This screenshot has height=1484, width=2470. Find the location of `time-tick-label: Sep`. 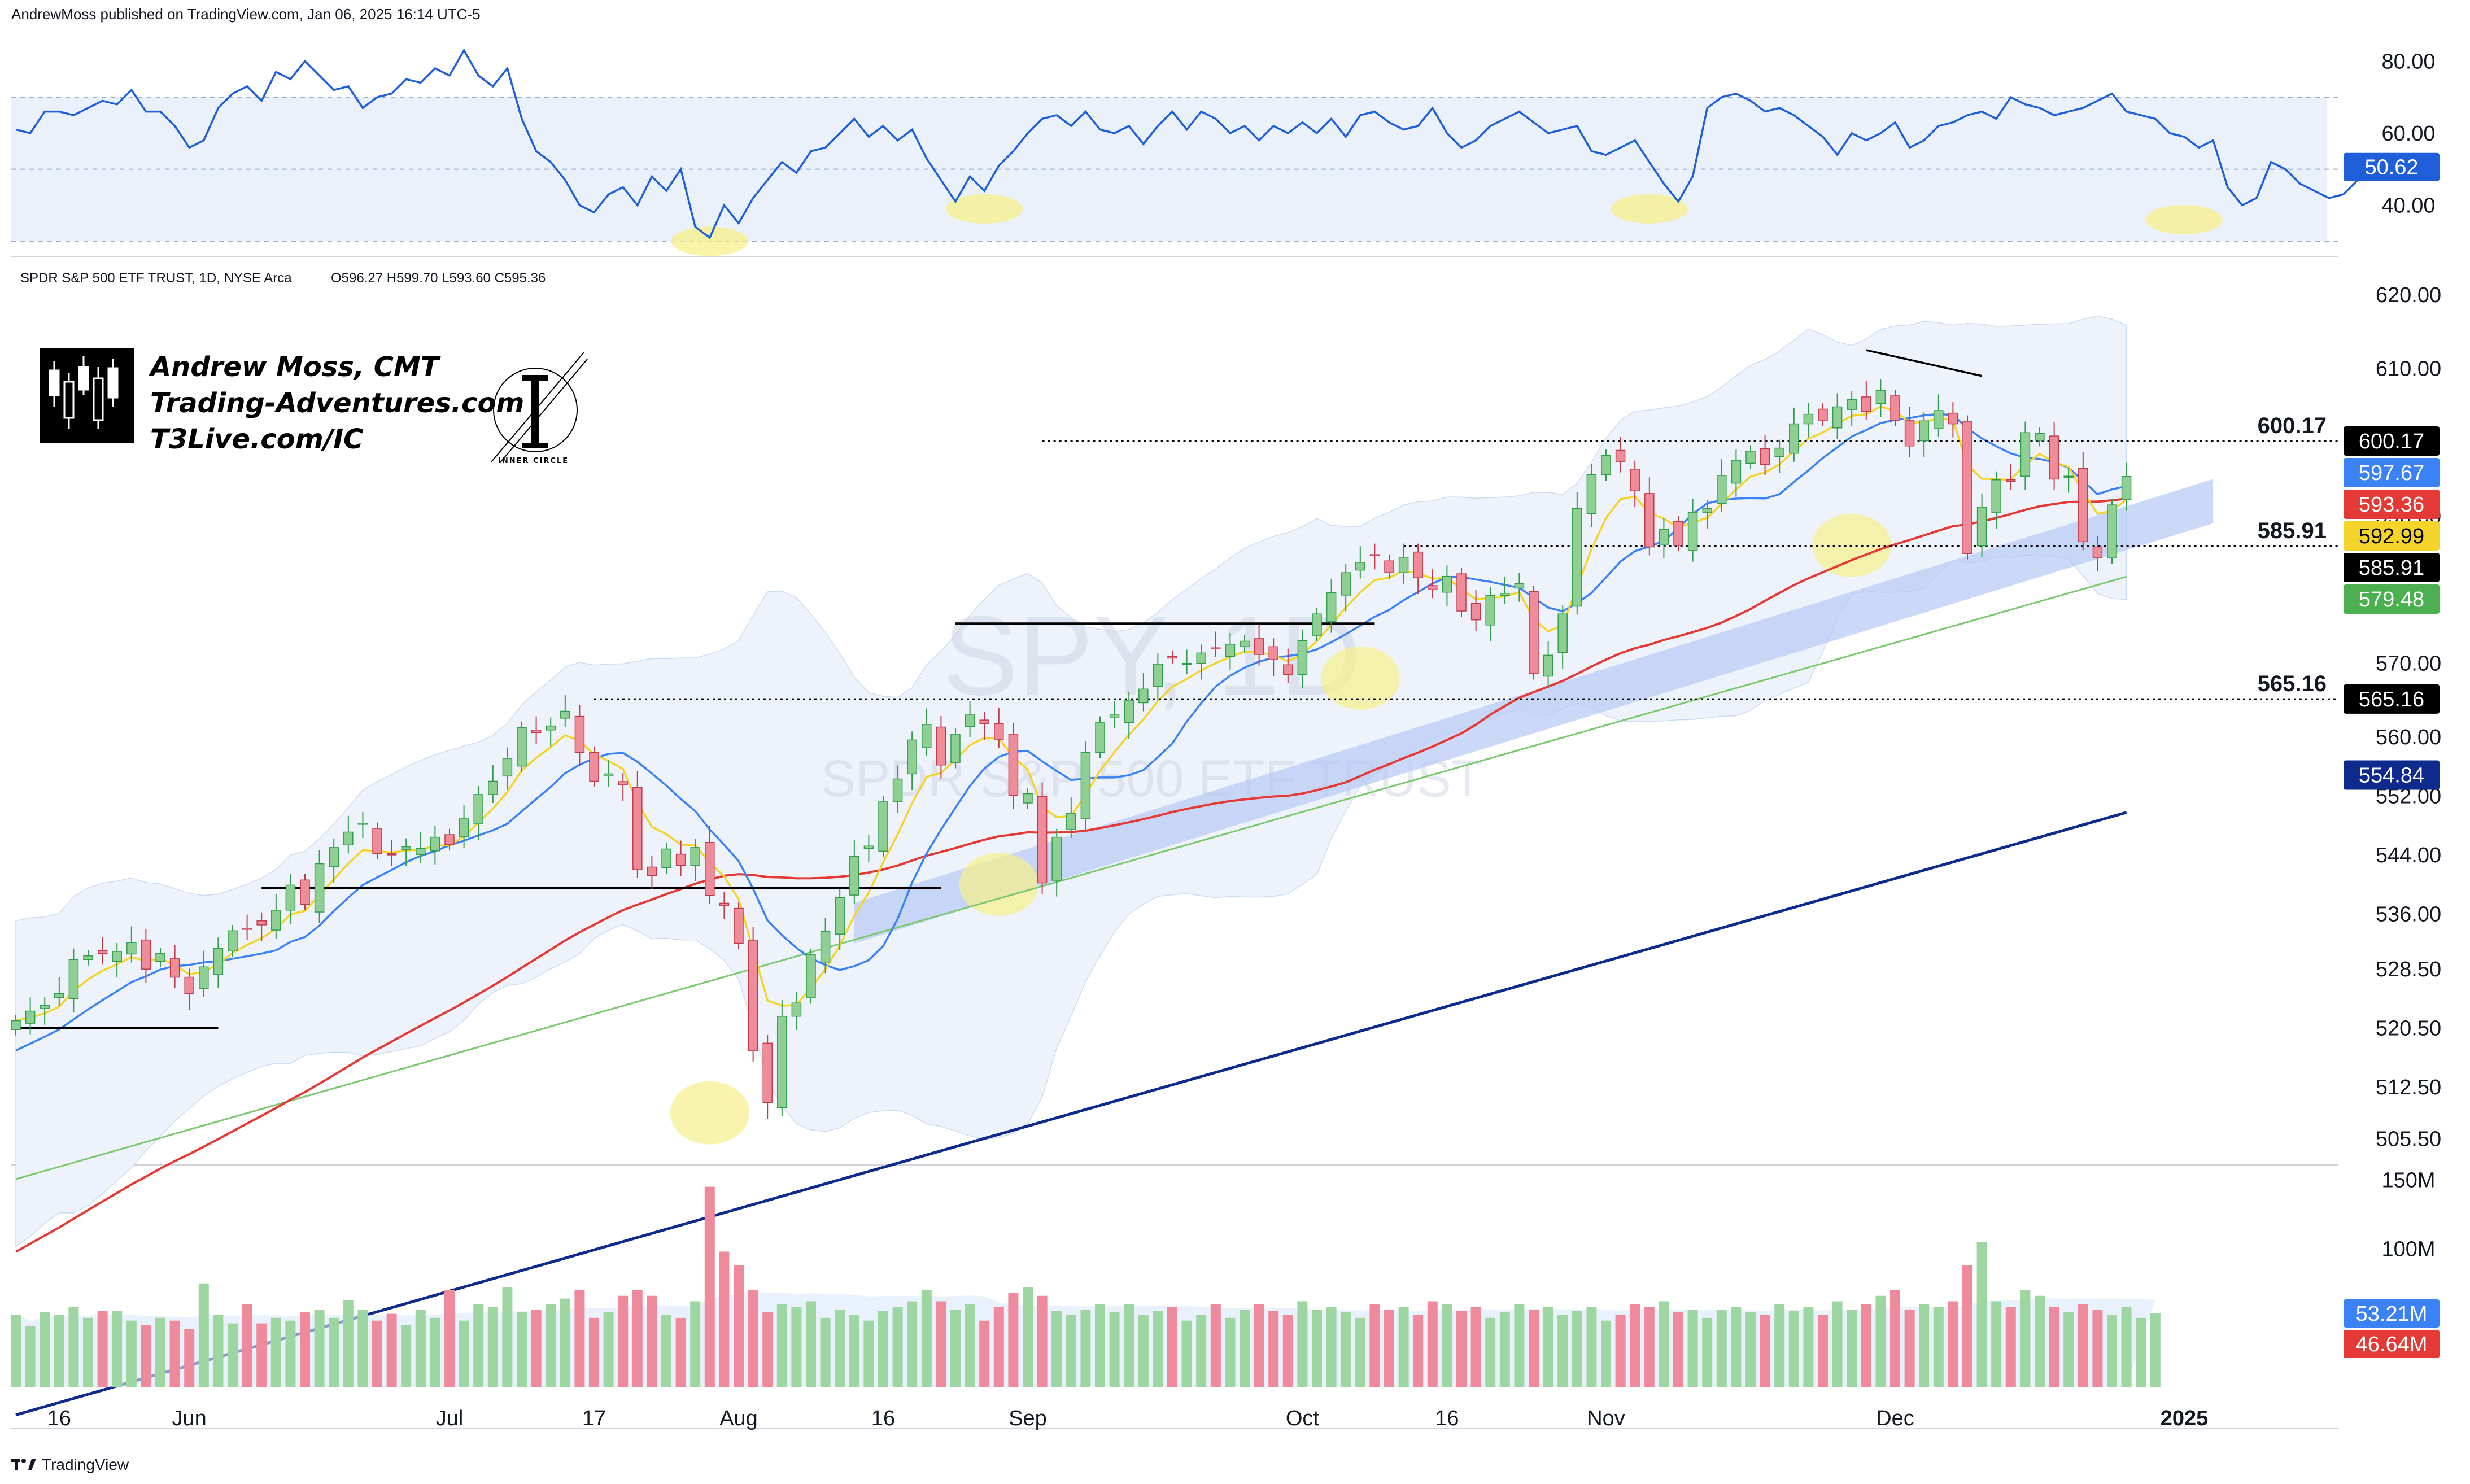

time-tick-label: Sep is located at coordinates (1028, 1418).